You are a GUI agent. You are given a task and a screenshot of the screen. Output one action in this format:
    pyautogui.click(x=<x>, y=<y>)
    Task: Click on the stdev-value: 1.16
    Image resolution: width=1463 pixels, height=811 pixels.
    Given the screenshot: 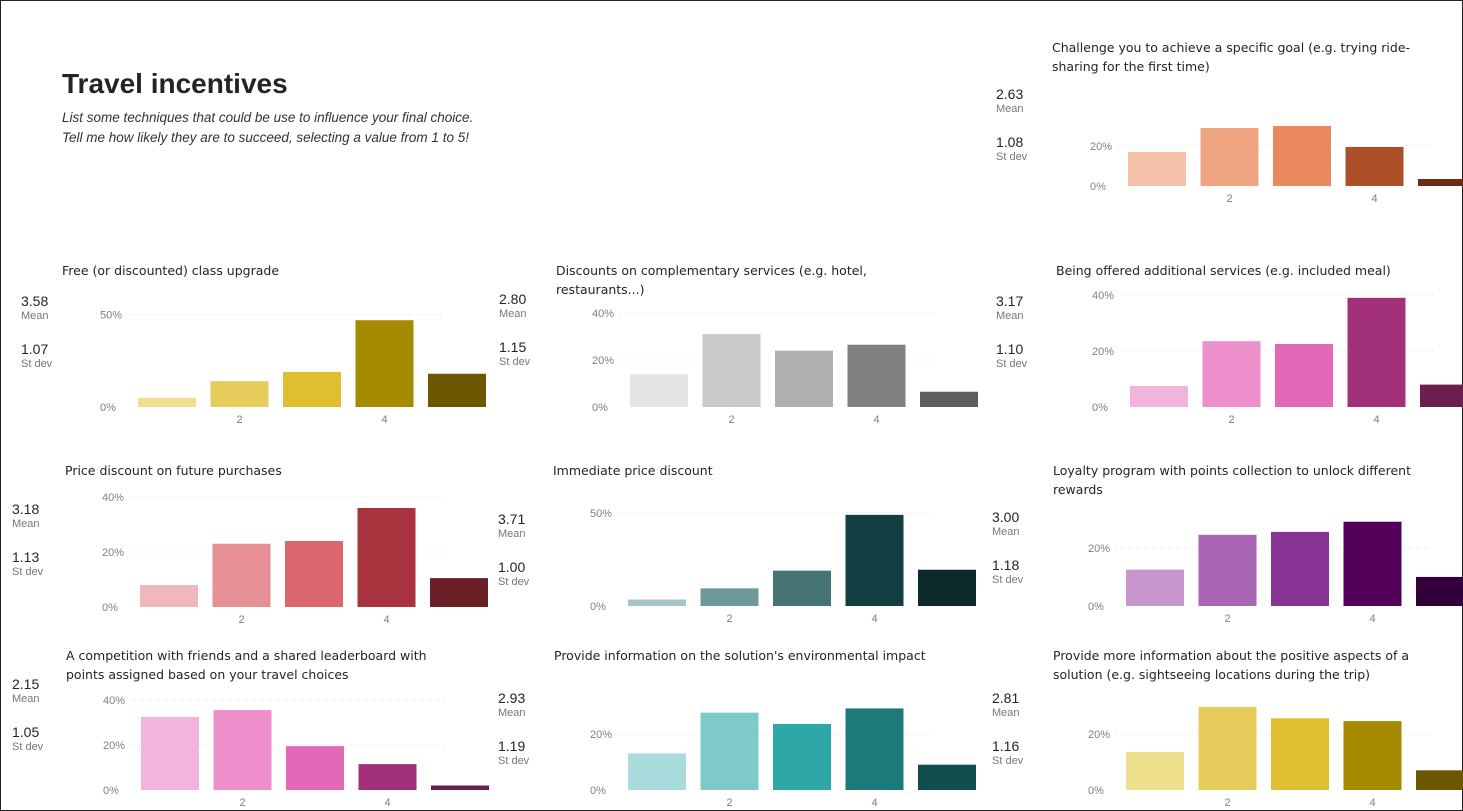 What is the action you would take?
    pyautogui.click(x=1006, y=746)
    